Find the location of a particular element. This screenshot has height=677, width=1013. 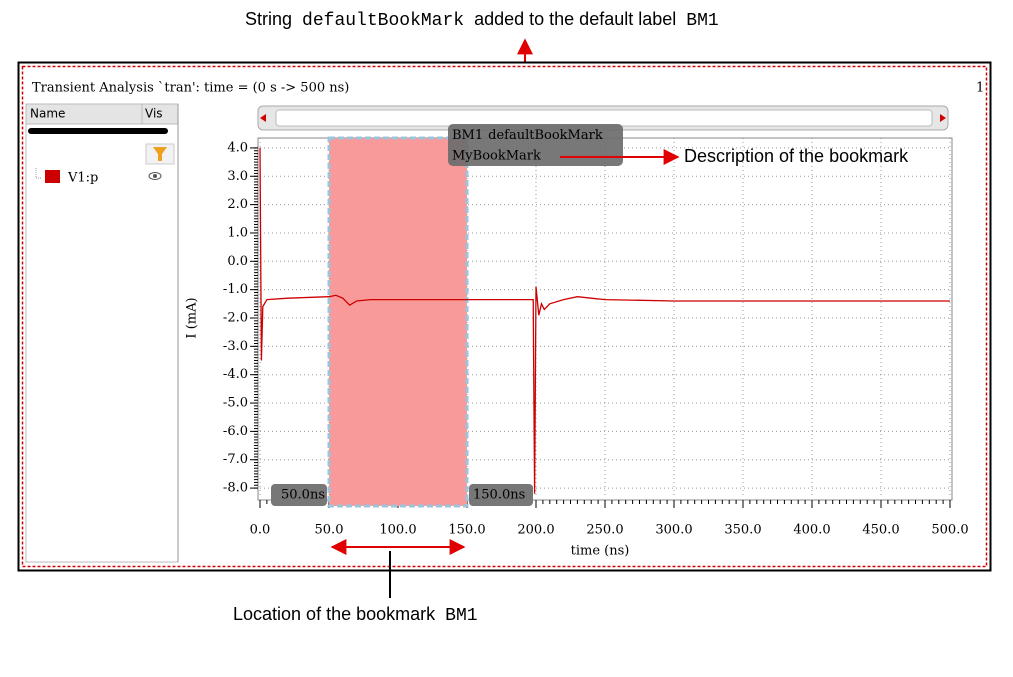

x-tick-label: 500.0 is located at coordinates (949, 530).